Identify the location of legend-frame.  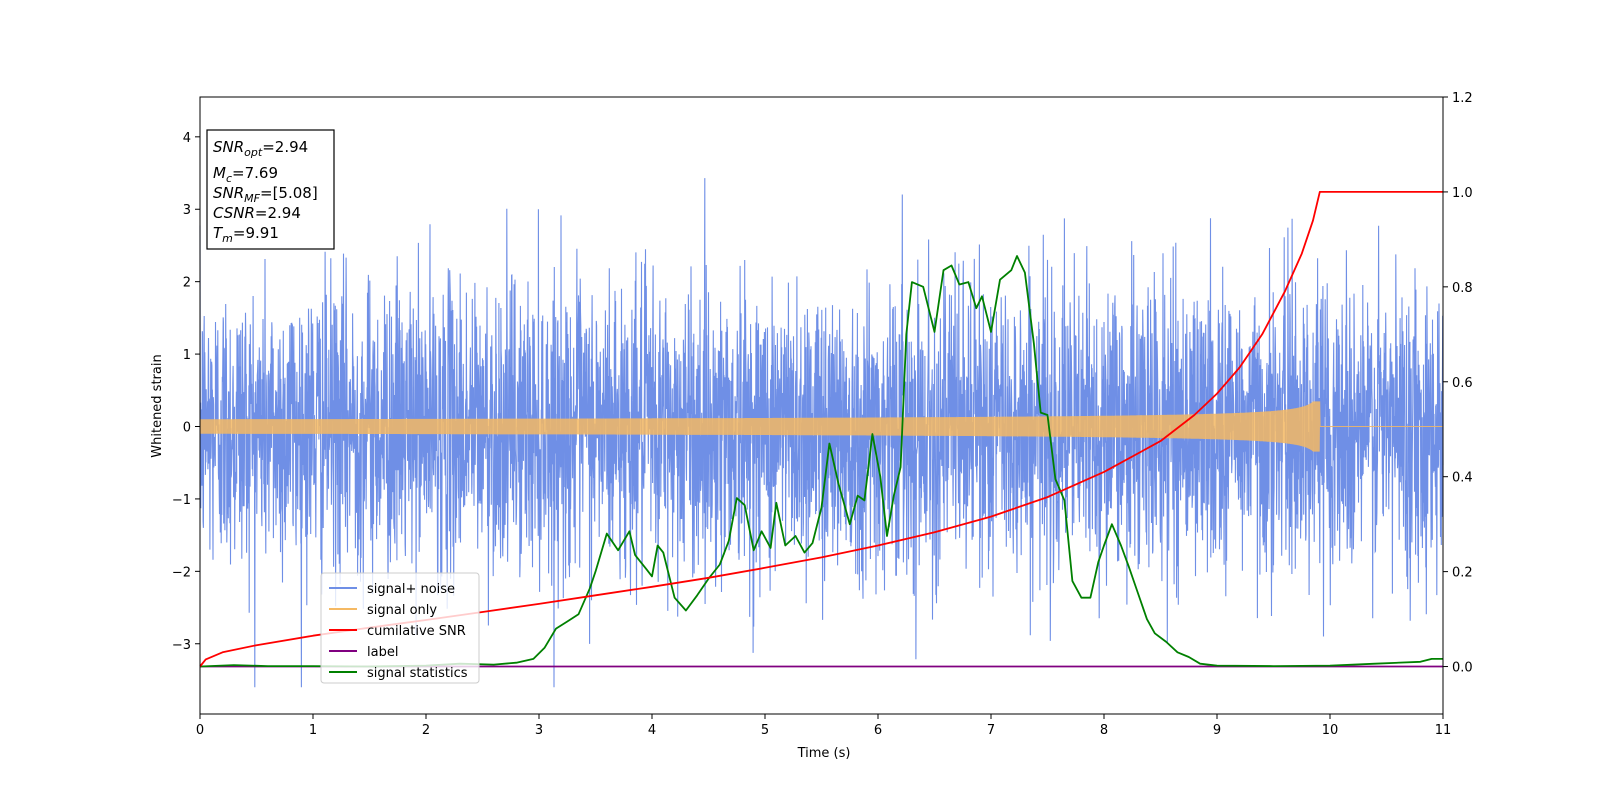
(400, 628).